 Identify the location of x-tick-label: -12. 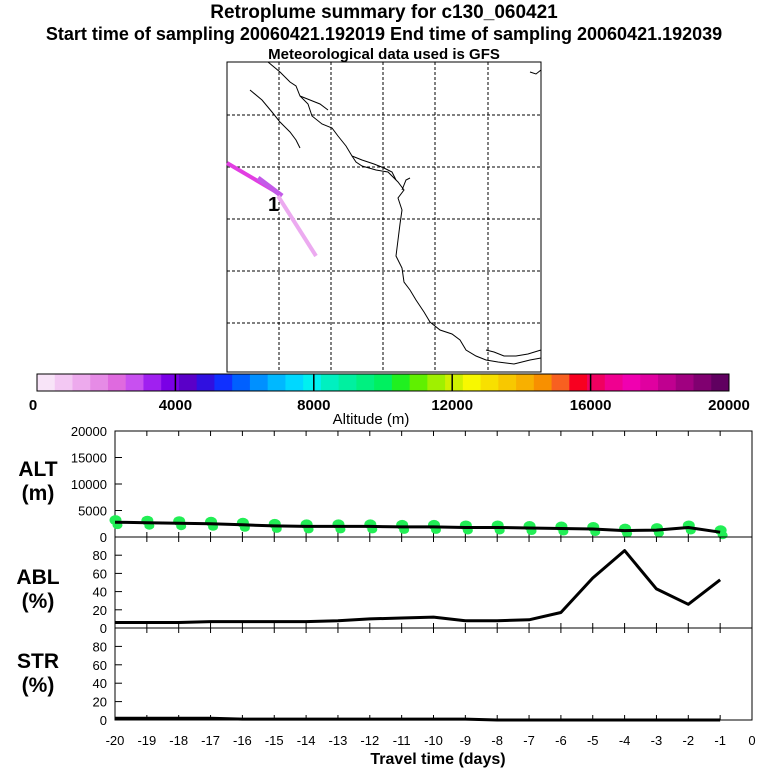
(369, 740).